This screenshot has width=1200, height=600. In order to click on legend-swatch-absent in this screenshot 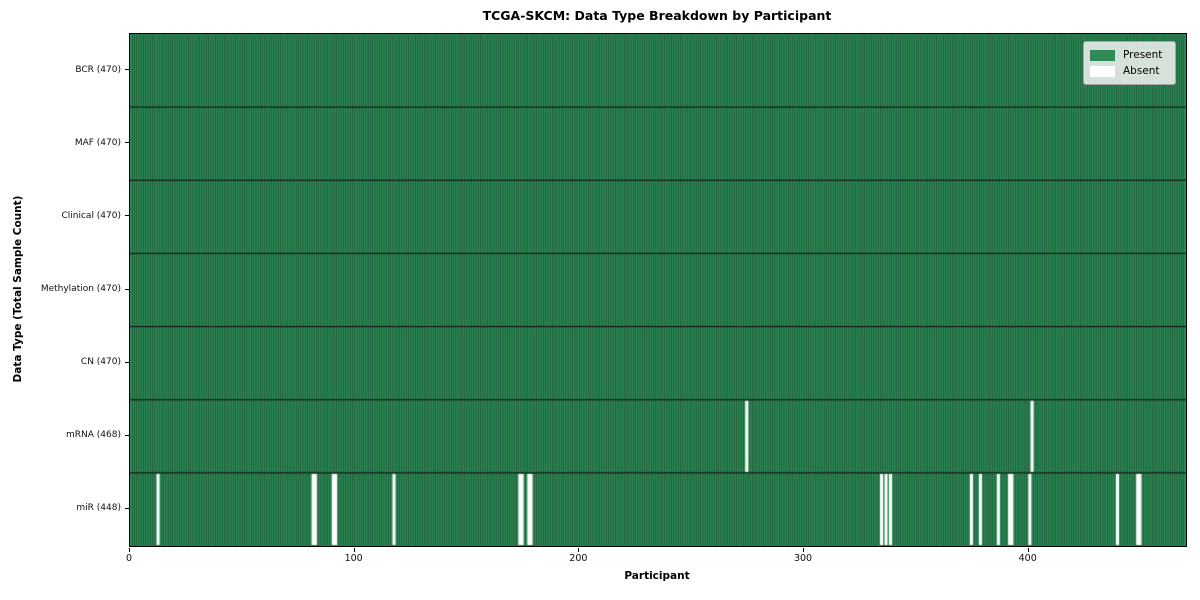, I will do `click(1102, 71)`.